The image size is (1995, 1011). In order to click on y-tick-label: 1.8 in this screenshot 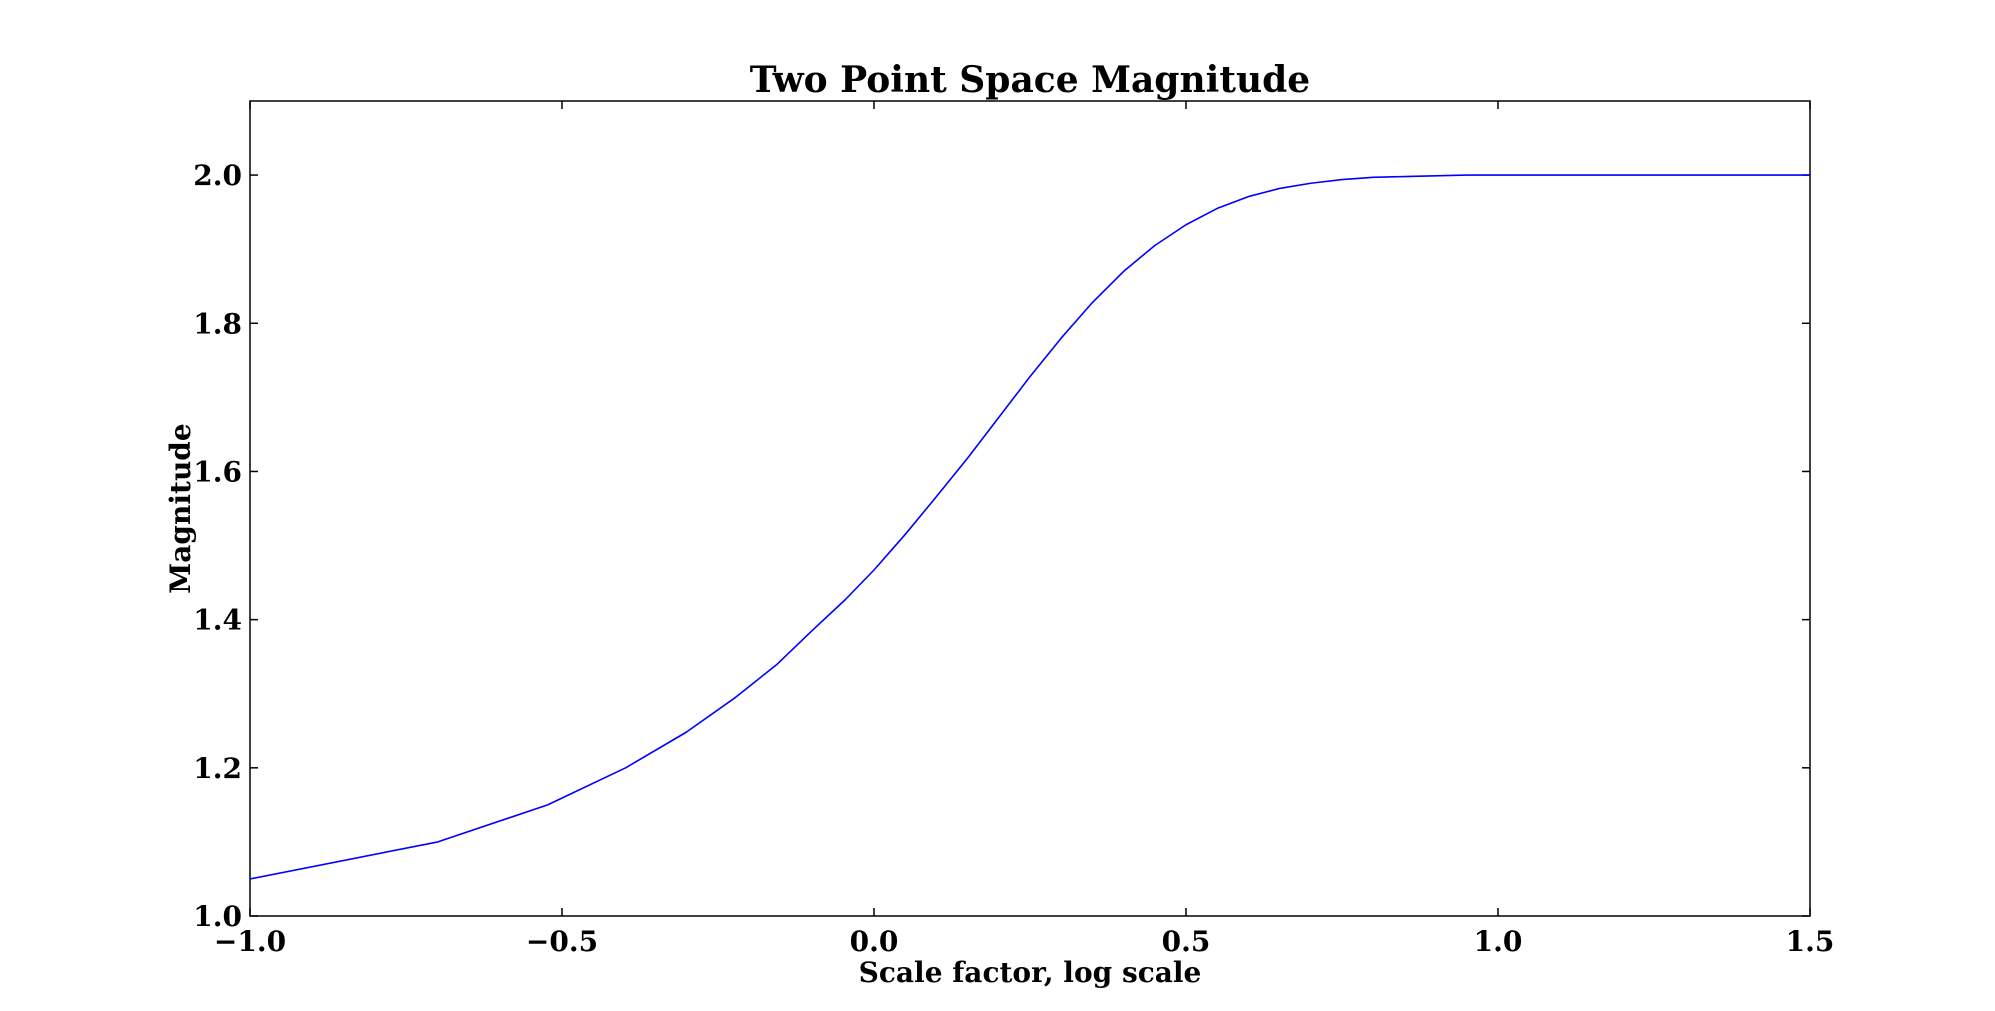, I will do `click(217, 323)`.